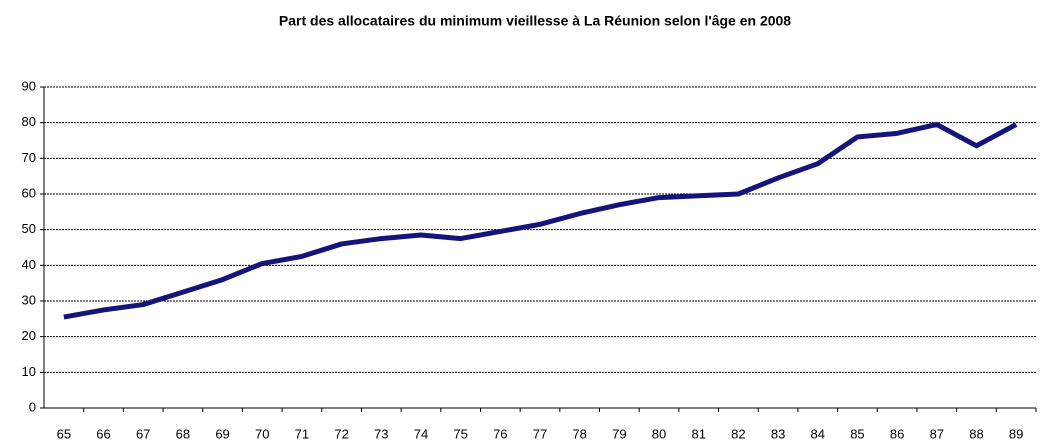 This screenshot has height=444, width=1042. What do you see at coordinates (818, 433) in the screenshot?
I see `x-tick-label: 84` at bounding box center [818, 433].